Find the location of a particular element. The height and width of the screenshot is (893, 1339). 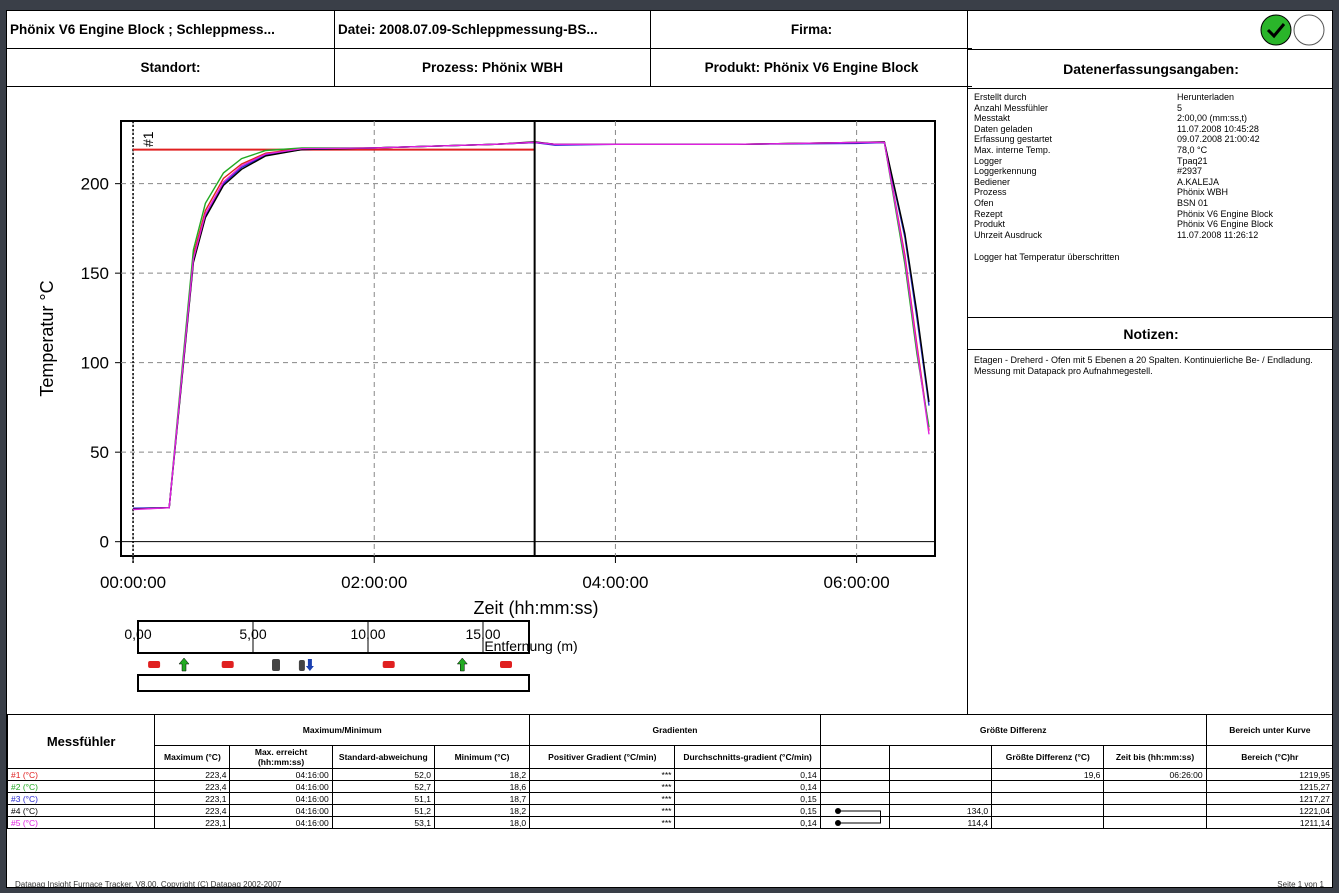

oven-car-icon is located at coordinates (227, 664).